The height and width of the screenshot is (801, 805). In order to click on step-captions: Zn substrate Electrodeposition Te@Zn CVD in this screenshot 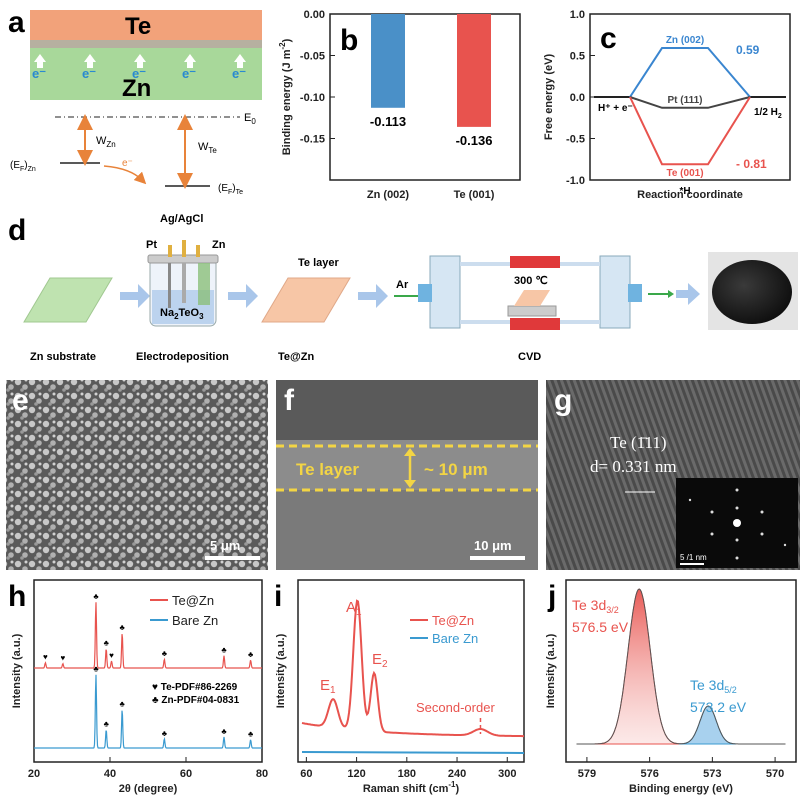, I will do `click(285, 357)`.